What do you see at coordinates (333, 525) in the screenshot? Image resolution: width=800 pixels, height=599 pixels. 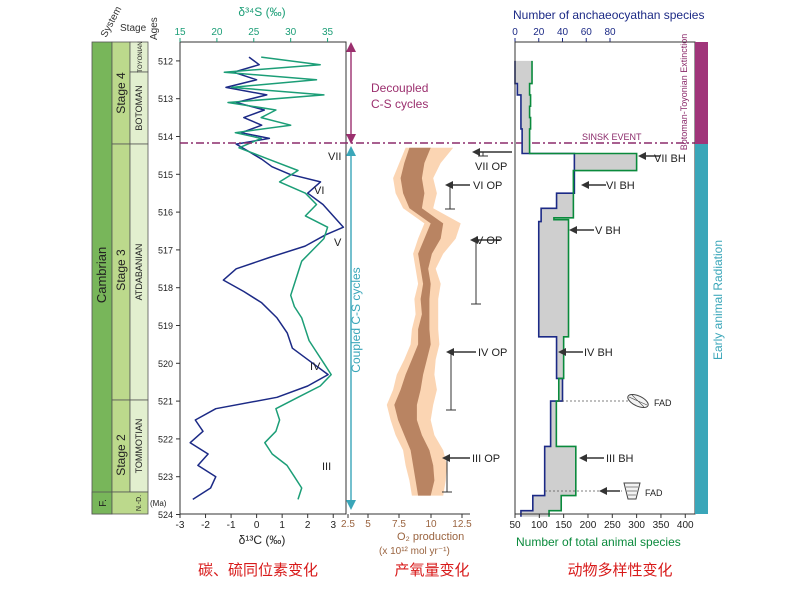 I see `d13c-tick-label: 3` at bounding box center [333, 525].